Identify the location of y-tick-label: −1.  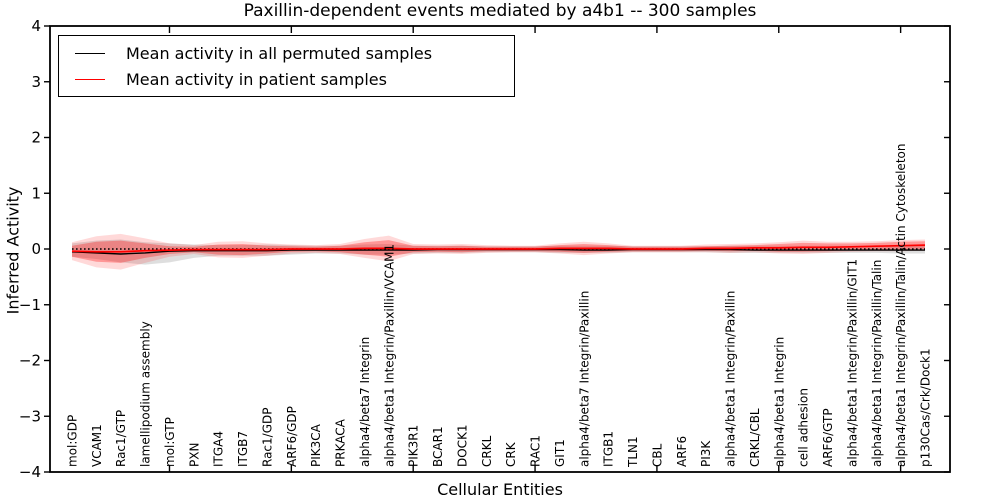
(30, 305).